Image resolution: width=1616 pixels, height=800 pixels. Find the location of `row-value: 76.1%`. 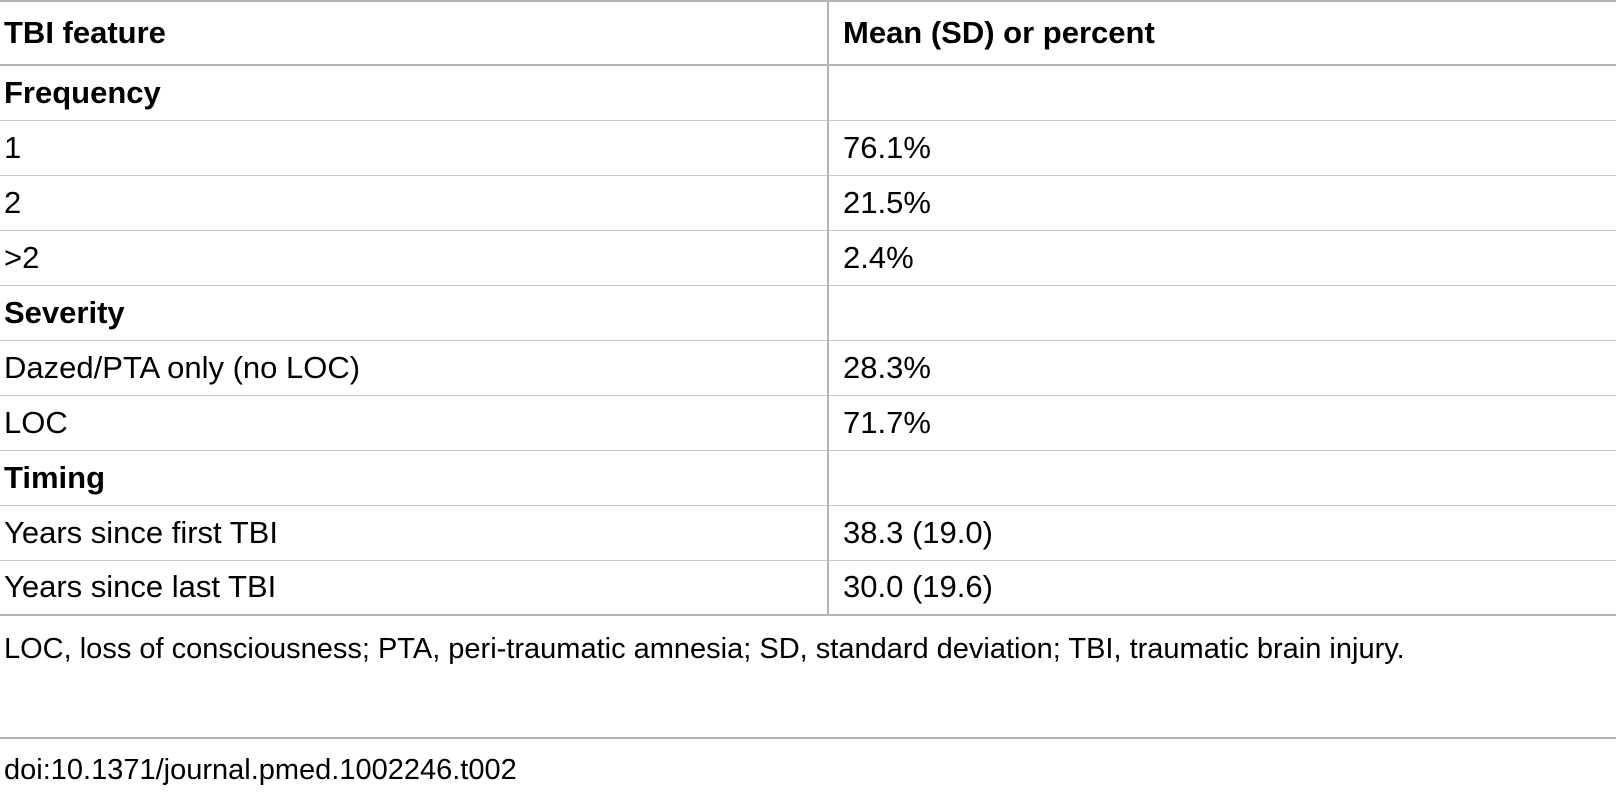

row-value: 76.1% is located at coordinates (1221, 148).